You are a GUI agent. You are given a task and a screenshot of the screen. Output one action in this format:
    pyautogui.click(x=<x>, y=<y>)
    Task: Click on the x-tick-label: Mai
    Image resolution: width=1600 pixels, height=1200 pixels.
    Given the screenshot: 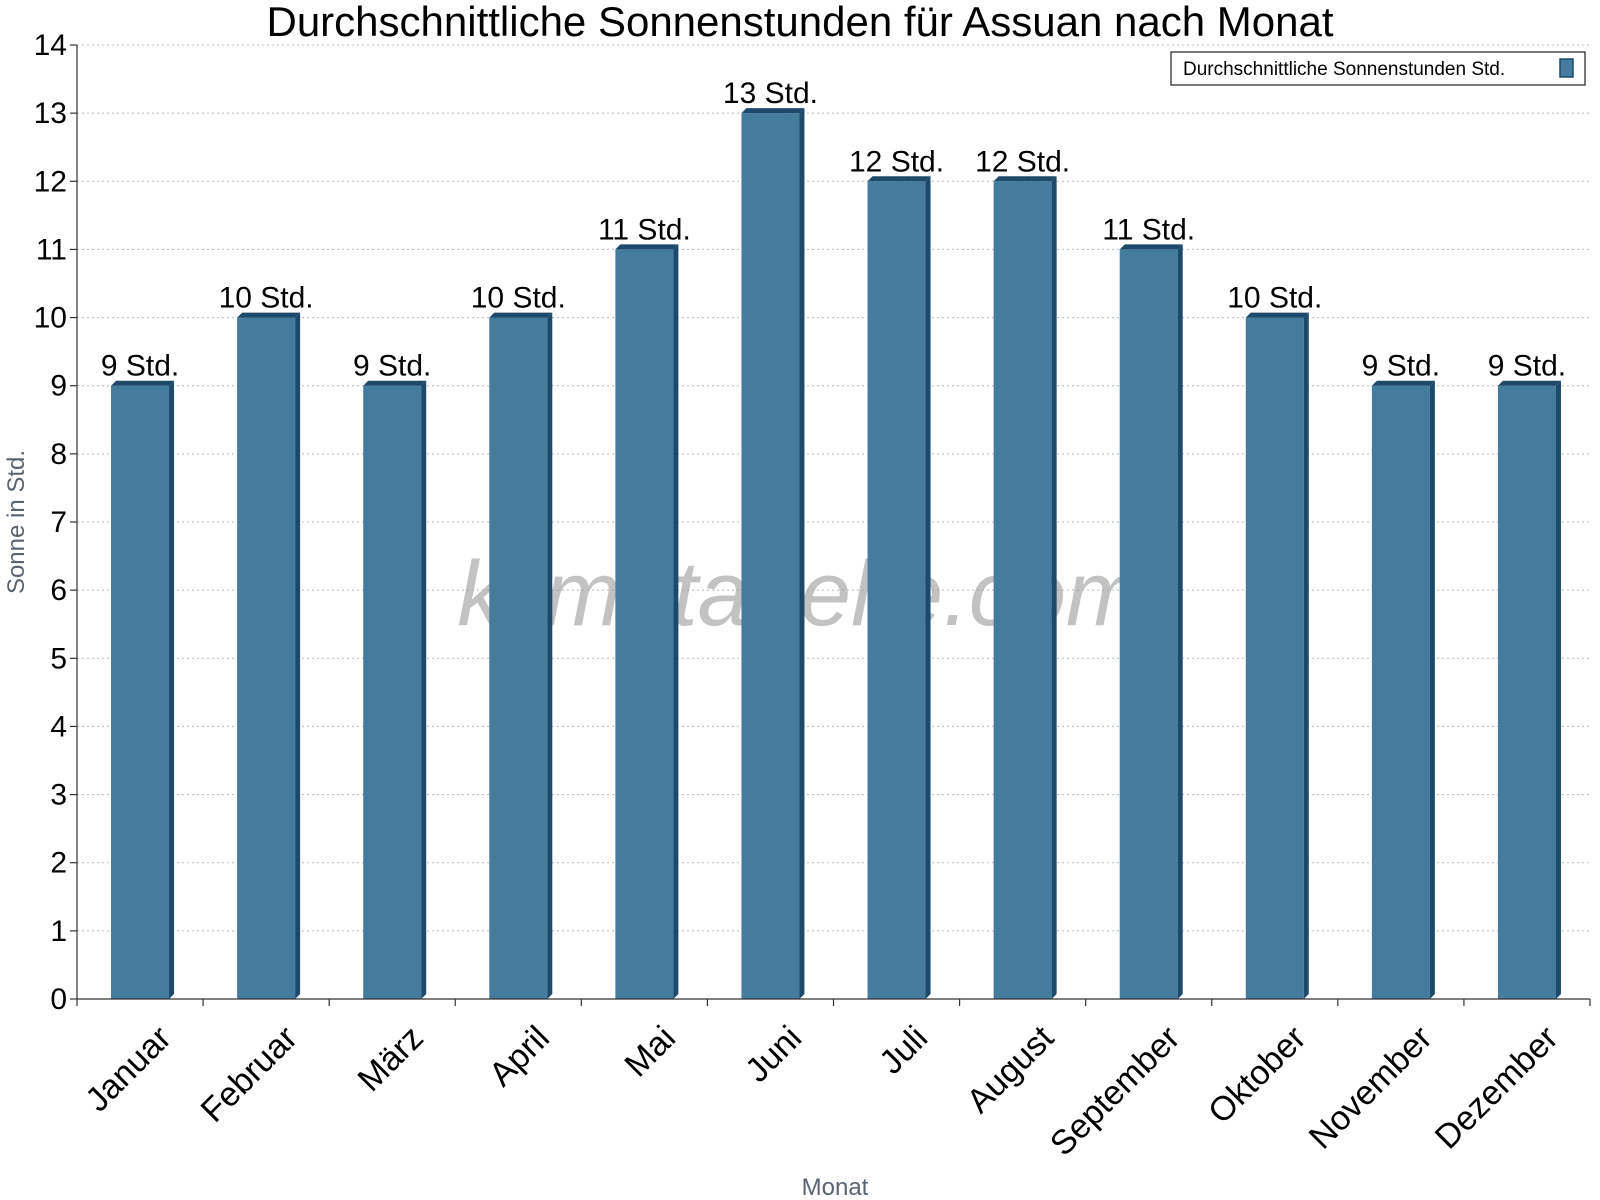 What is the action you would take?
    pyautogui.click(x=650, y=1052)
    